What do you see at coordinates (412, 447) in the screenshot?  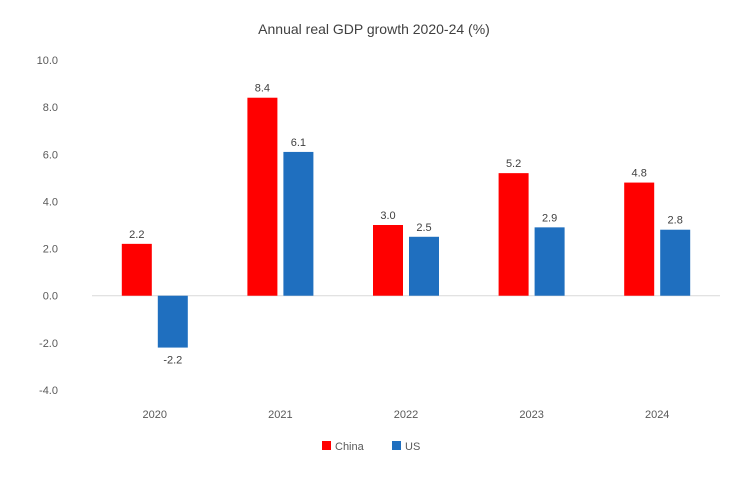 I see `legend-label-us: US` at bounding box center [412, 447].